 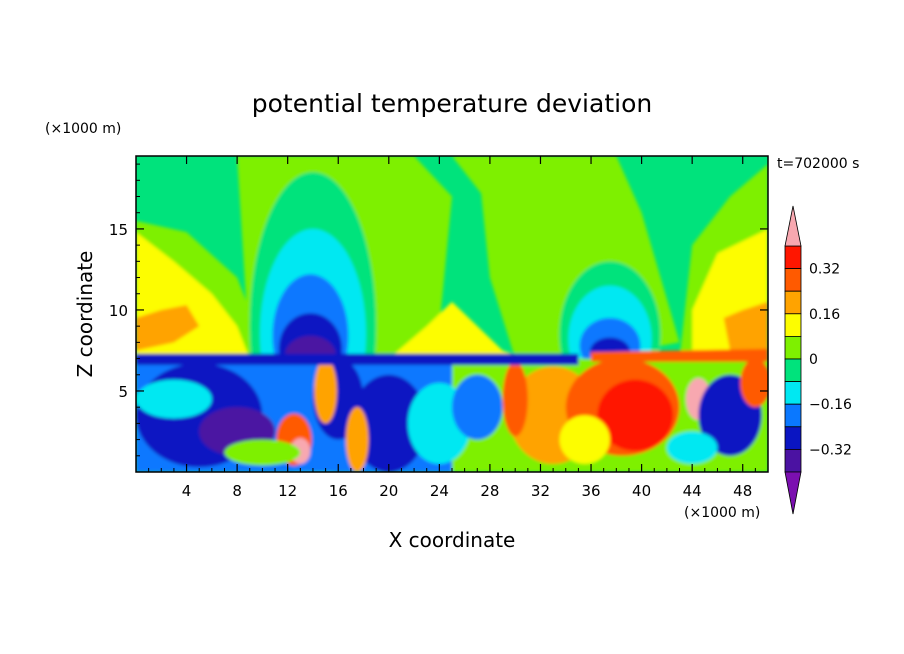 I want to click on y-tick-label-10: 10, so click(x=118, y=311).